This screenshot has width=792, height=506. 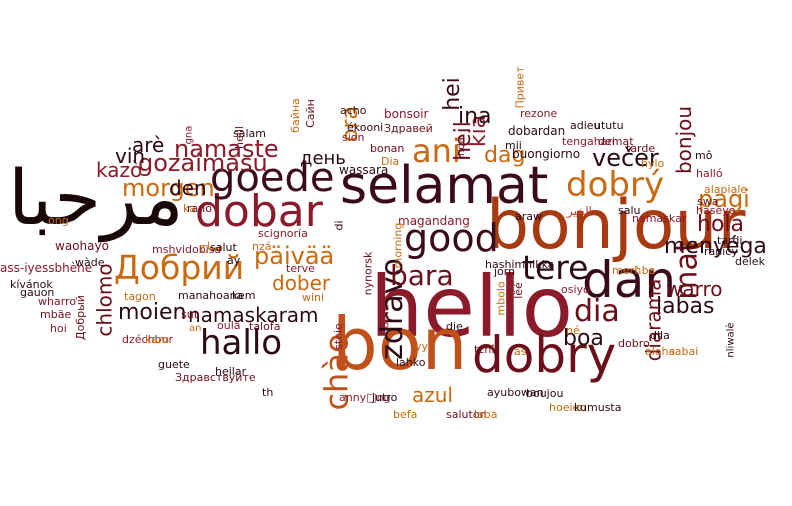 What do you see at coordinates (405, 414) in the screenshot?
I see `cloud-word: befa` at bounding box center [405, 414].